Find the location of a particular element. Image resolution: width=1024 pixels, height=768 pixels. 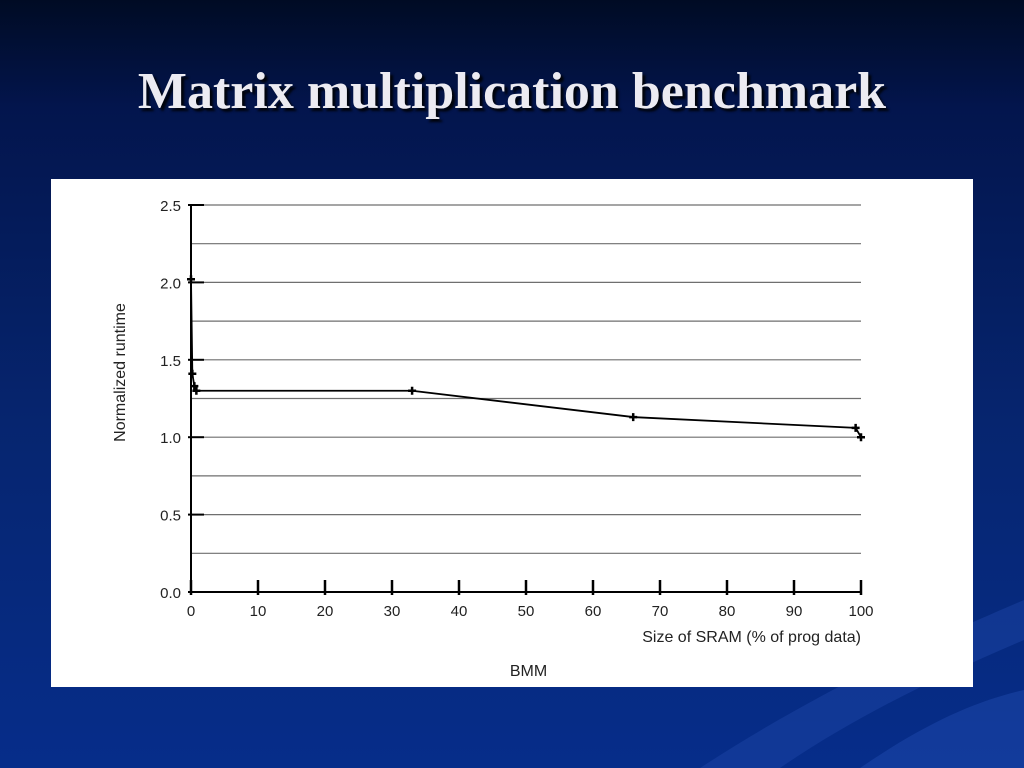

y-tick-label: 0.5 is located at coordinates (170, 516).